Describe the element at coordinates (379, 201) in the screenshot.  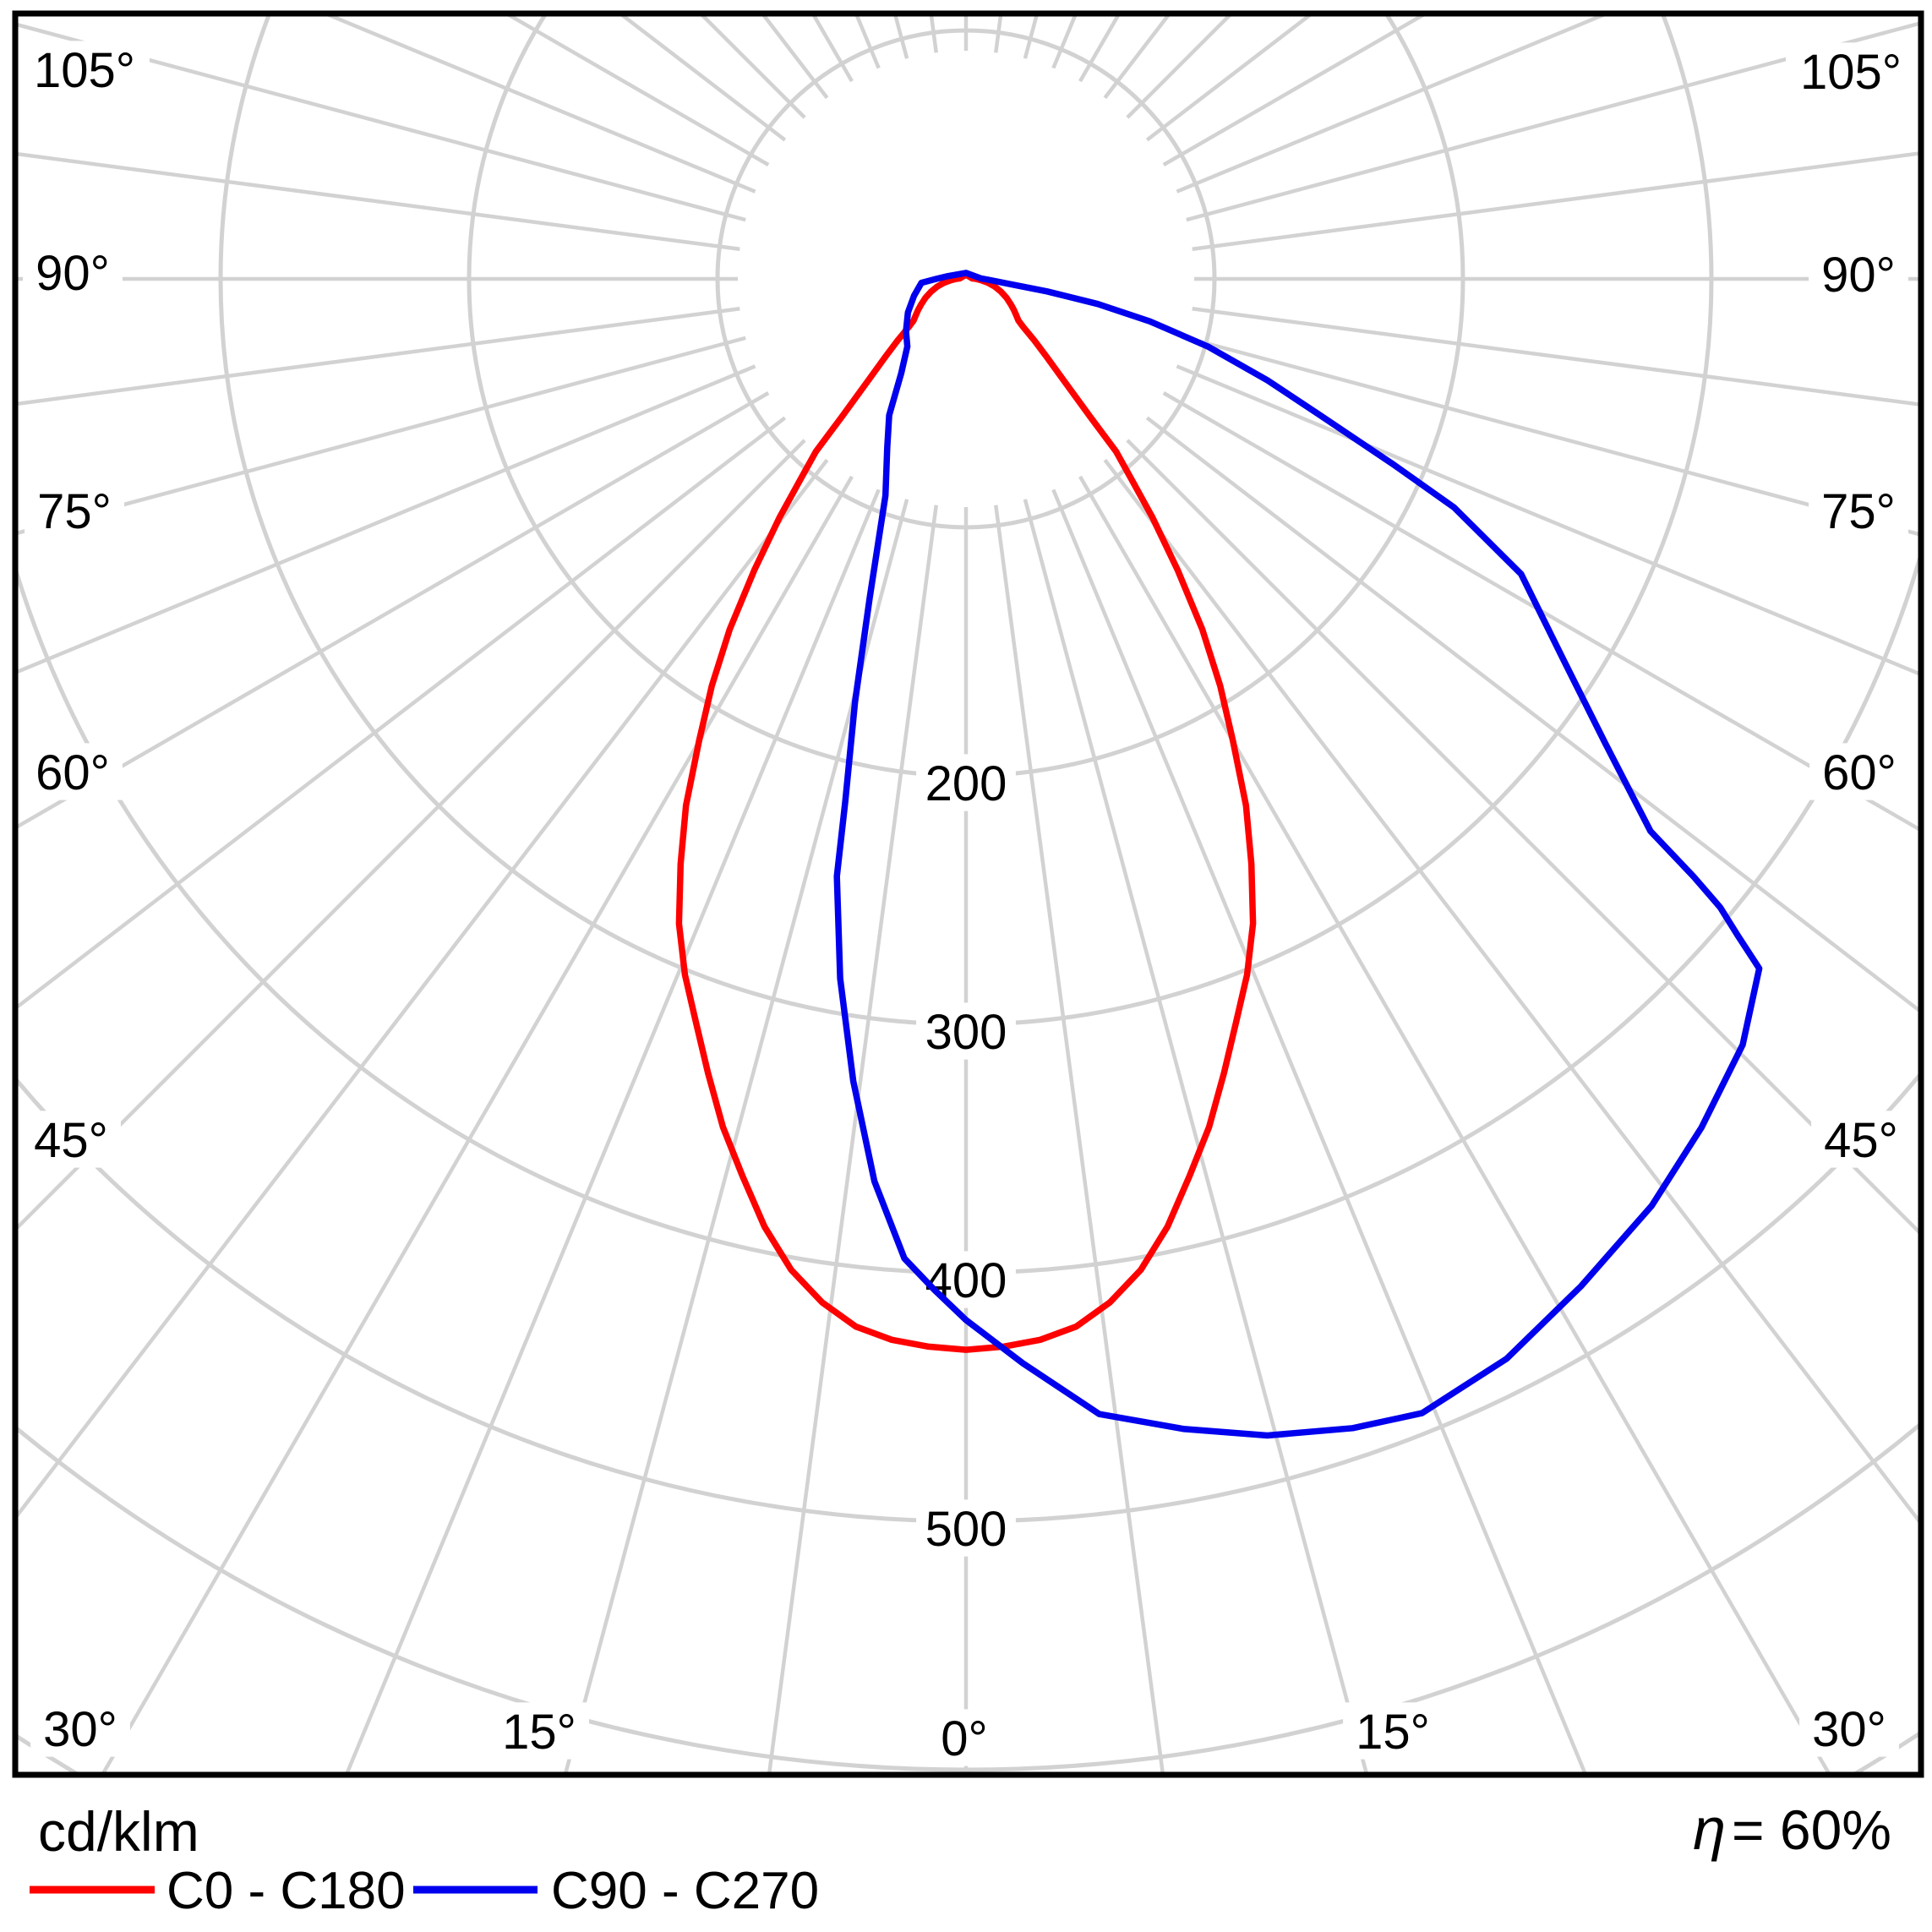
I see `spoke-line-262.5` at that location.